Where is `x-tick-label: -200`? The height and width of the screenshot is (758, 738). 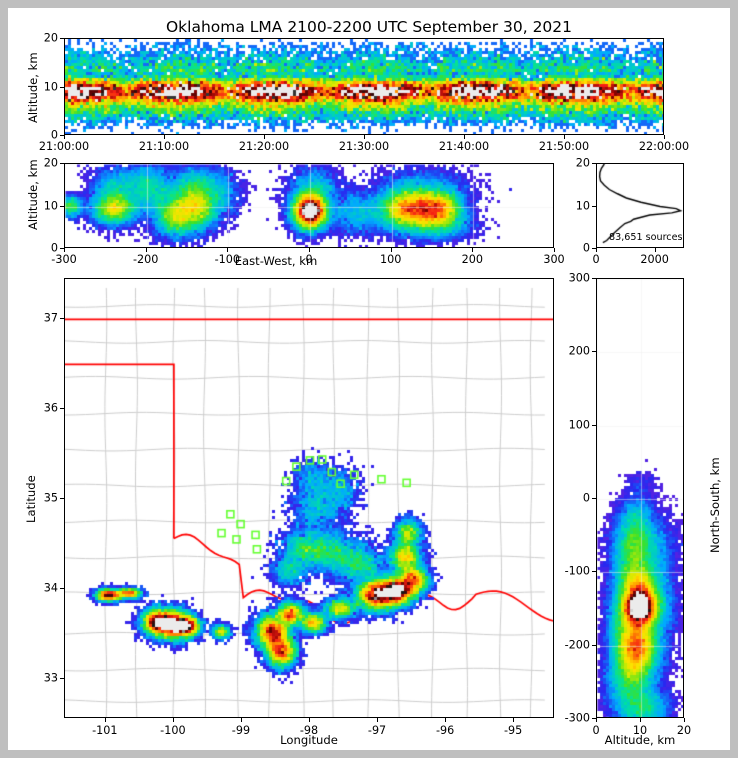
x-tick-label: -200 is located at coordinates (145, 259).